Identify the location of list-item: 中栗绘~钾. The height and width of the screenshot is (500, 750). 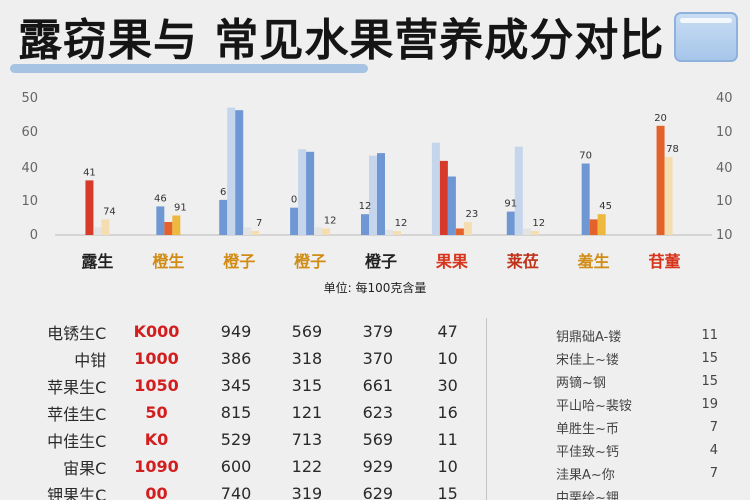
(646, 492).